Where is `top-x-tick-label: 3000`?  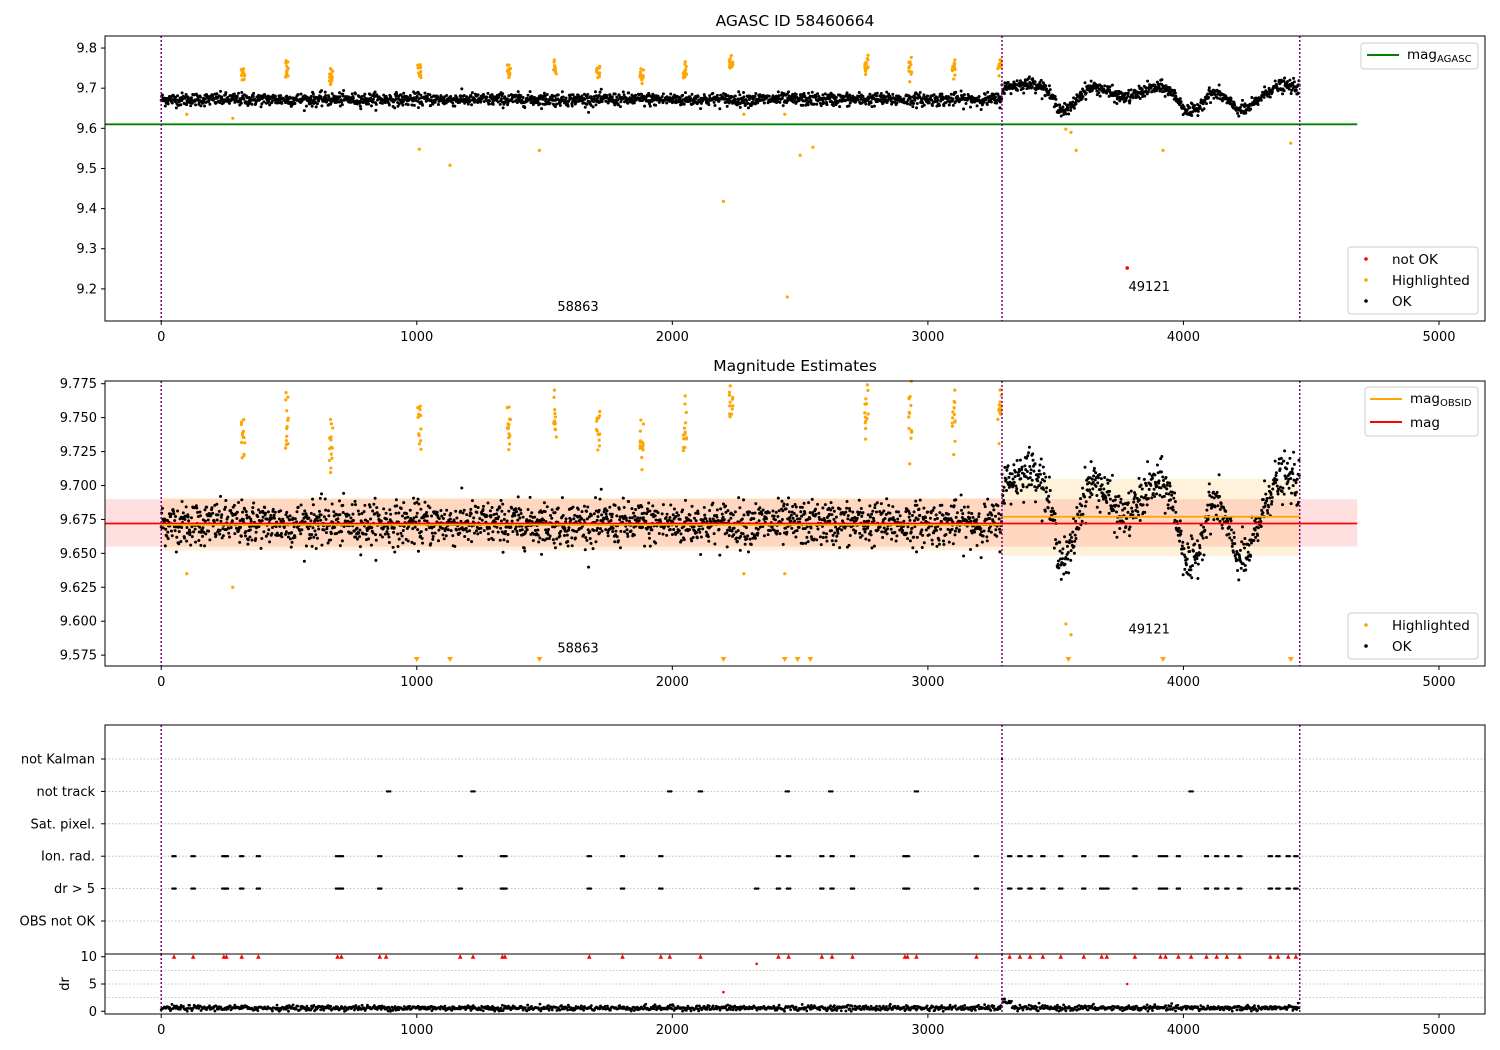 top-x-tick-label: 3000 is located at coordinates (927, 337).